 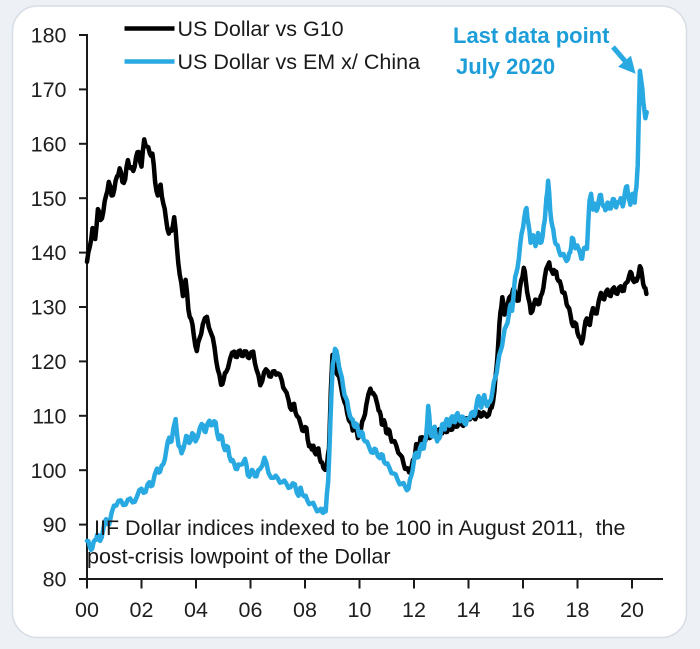 I want to click on svg-text: 170, so click(x=49, y=90).